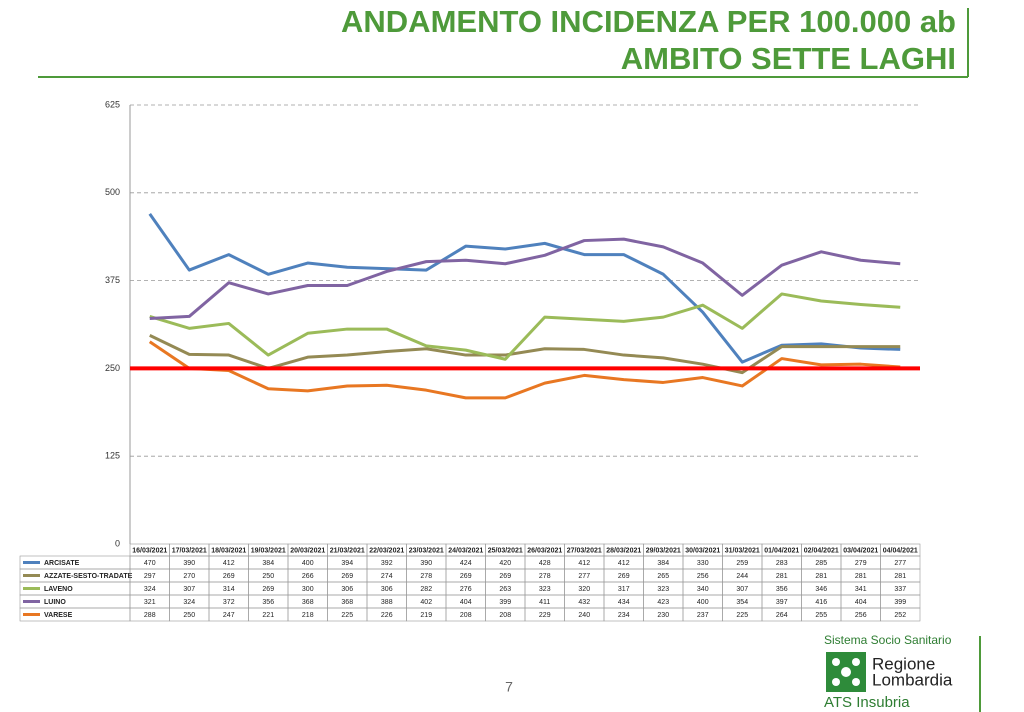 The image size is (1024, 712). Describe the element at coordinates (648, 21) in the screenshot. I see `chart-title: ANDAMENTO INCIDENZA PER 100.000 ab` at that location.